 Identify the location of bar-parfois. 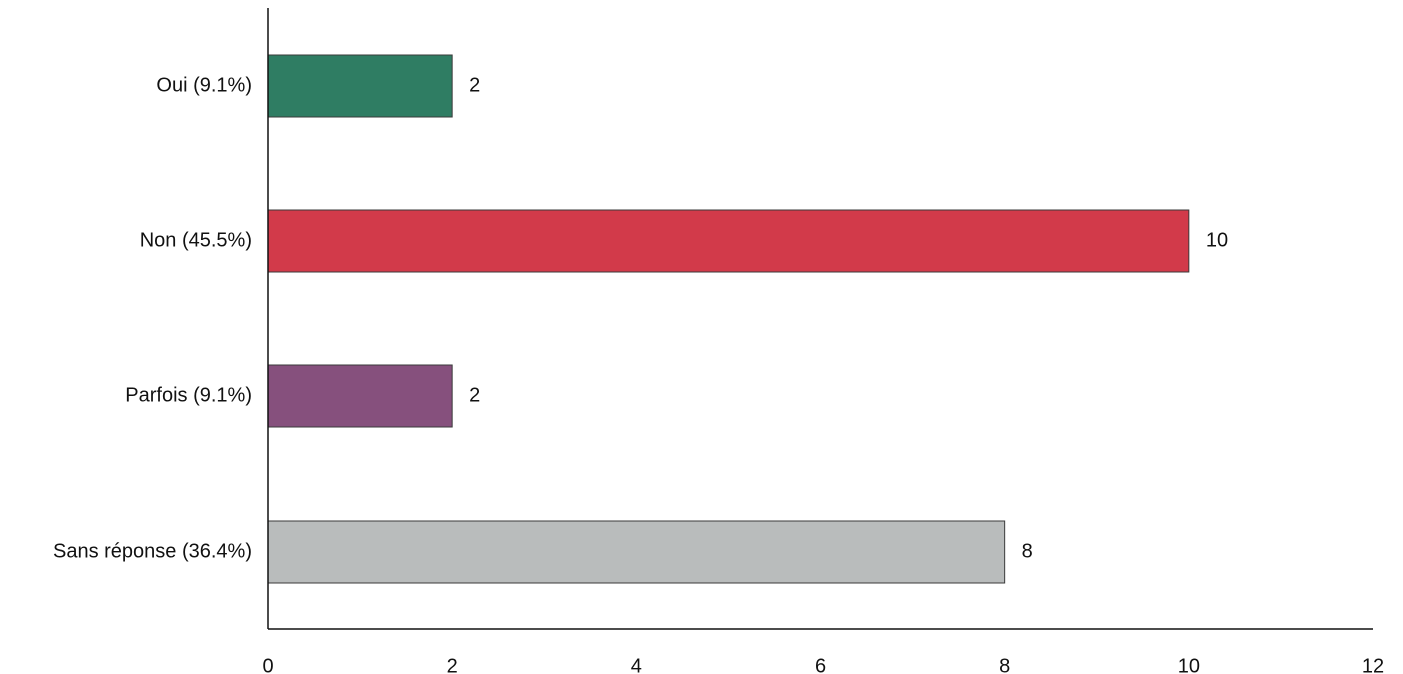
(360, 396).